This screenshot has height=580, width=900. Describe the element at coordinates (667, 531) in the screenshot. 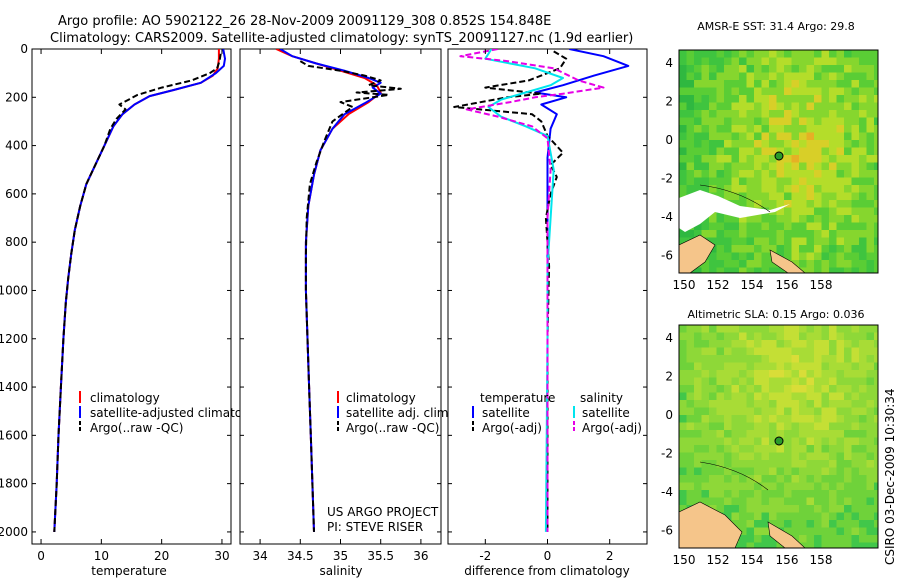

I see `map-ytick-label: -6` at that location.